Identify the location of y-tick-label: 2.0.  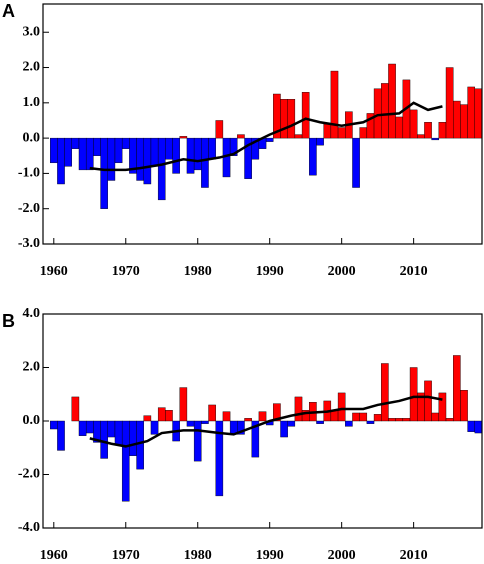
(32, 67).